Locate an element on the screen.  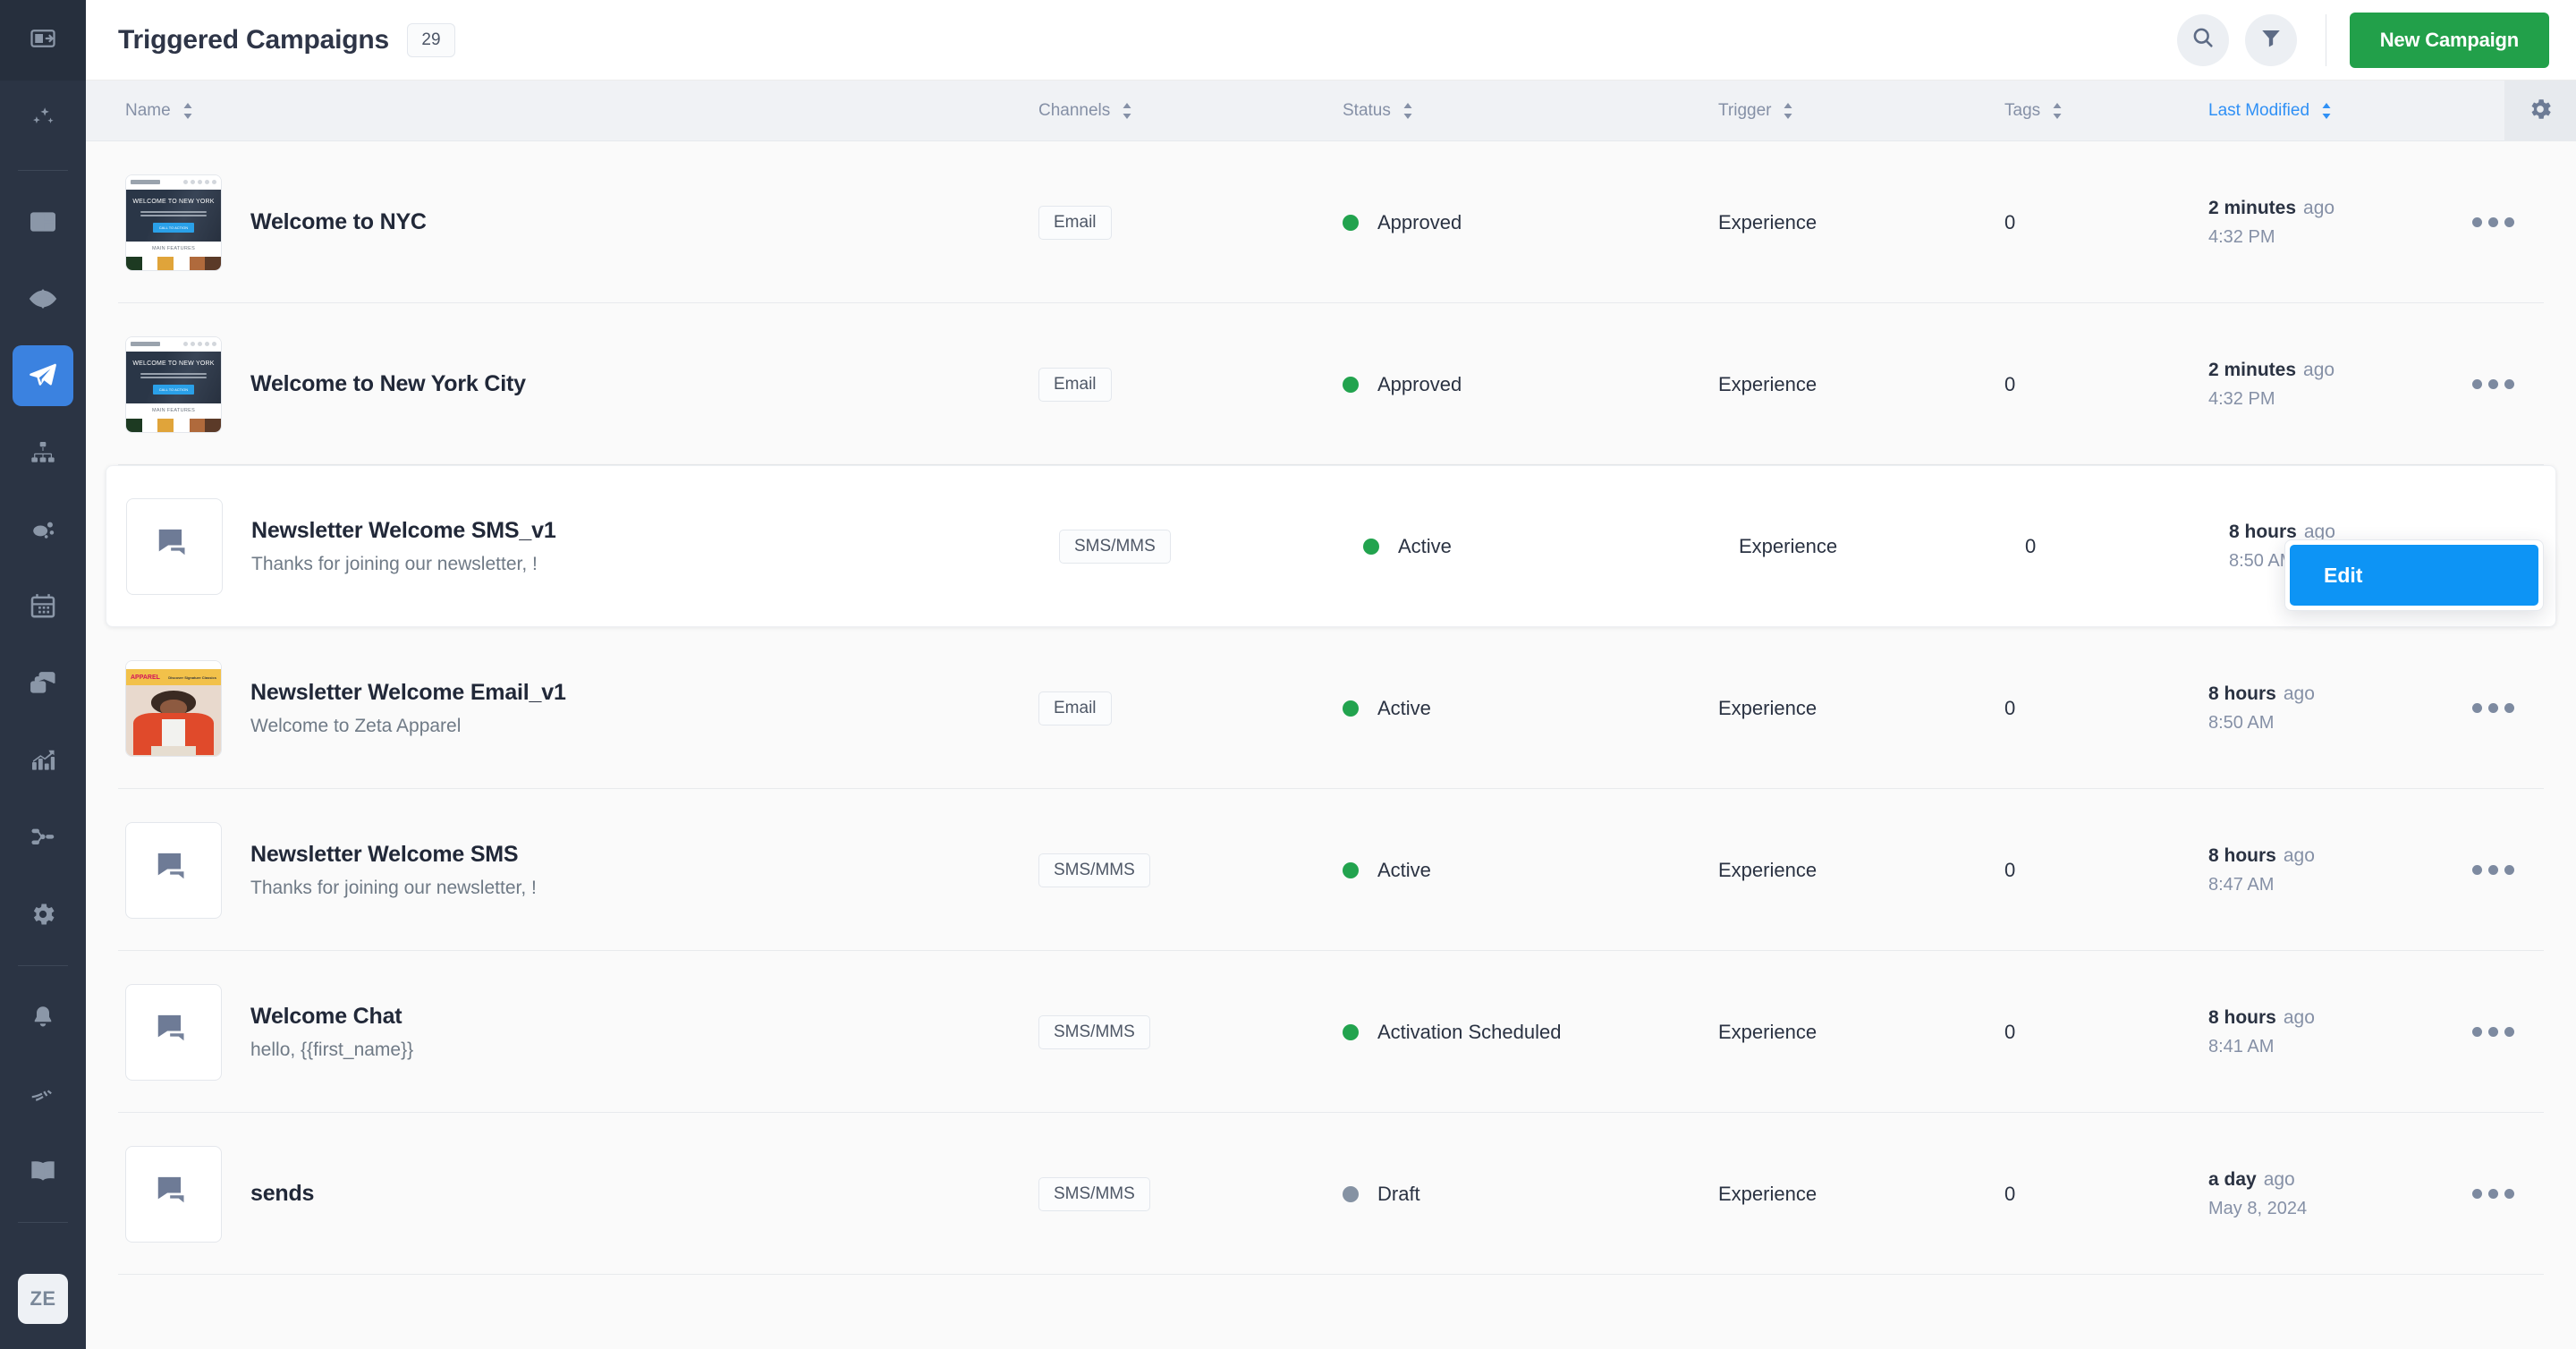
sidebar-item-status is located at coordinates (43, 1094).